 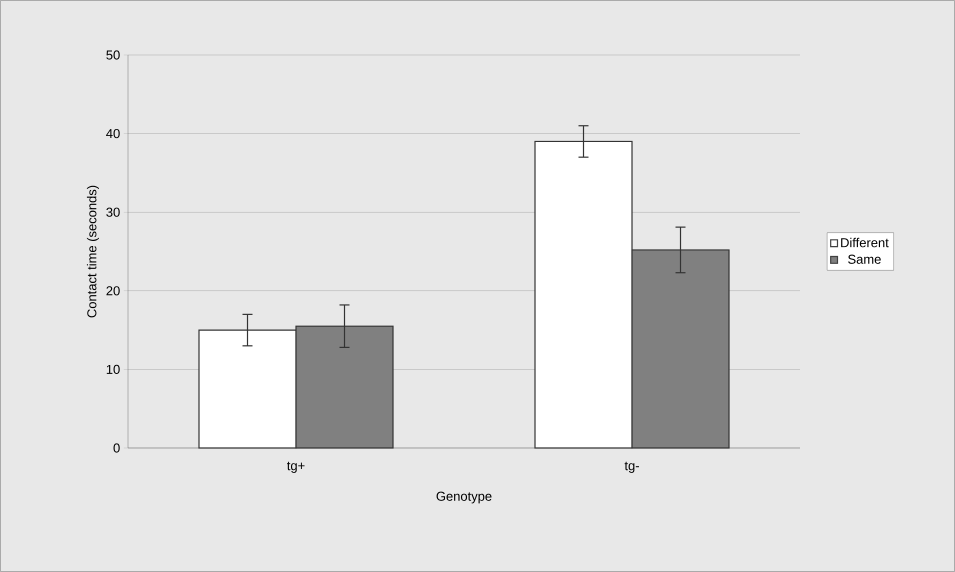 What do you see at coordinates (113, 291) in the screenshot?
I see `y-tick-label: 20` at bounding box center [113, 291].